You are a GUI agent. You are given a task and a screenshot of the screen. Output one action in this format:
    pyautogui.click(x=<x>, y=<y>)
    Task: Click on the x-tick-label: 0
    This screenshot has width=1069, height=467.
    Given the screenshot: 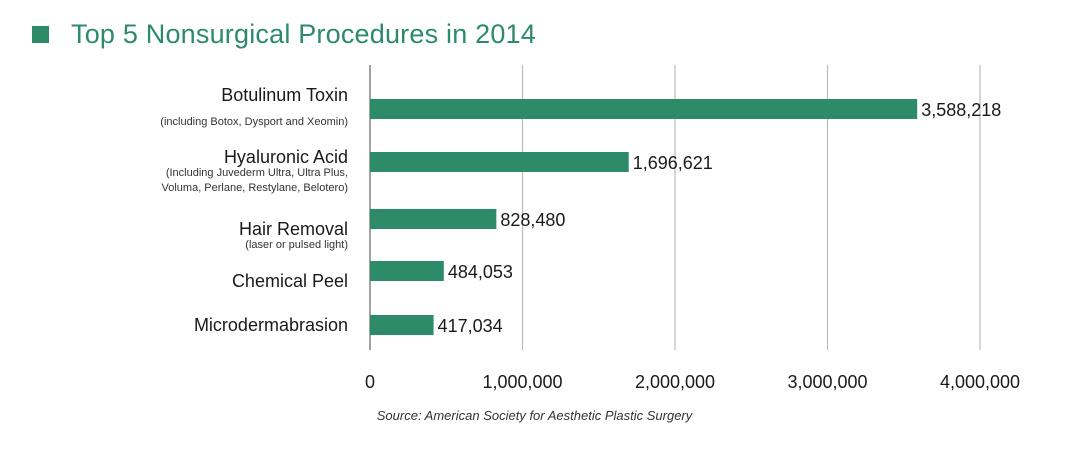 What is the action you would take?
    pyautogui.click(x=370, y=382)
    